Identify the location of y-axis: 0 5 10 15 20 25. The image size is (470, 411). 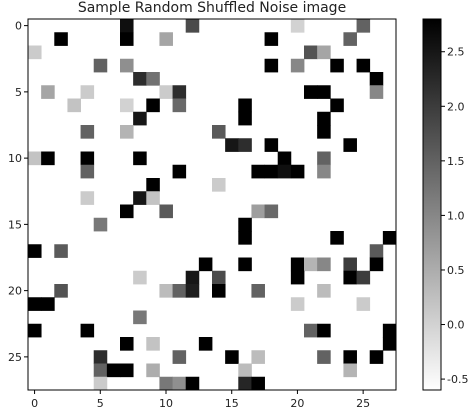
(18, 192).